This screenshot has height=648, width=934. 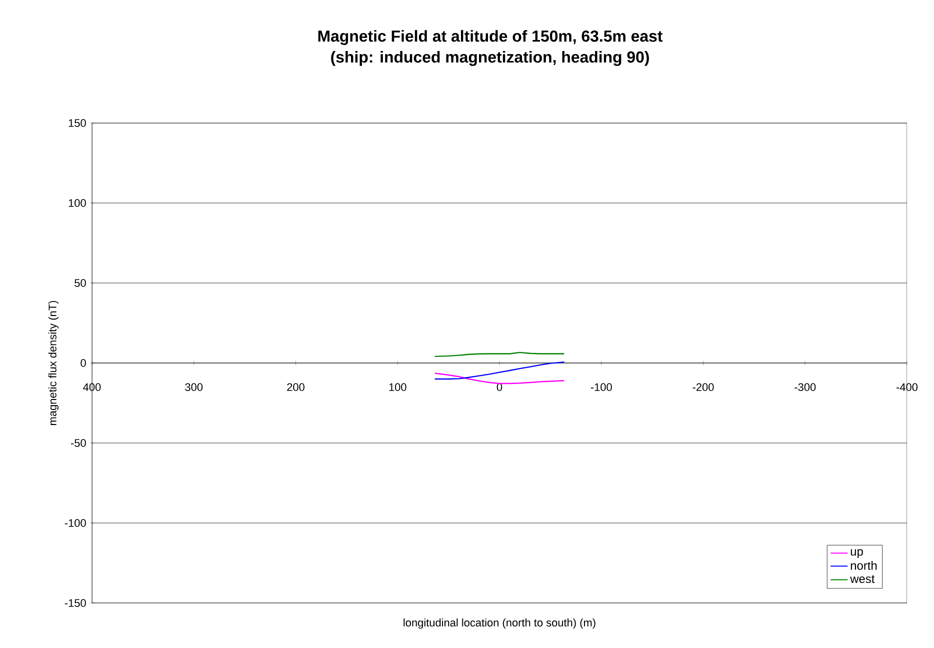 I want to click on x-axis-title: longitudinal location (north to south) (m), so click(x=500, y=623).